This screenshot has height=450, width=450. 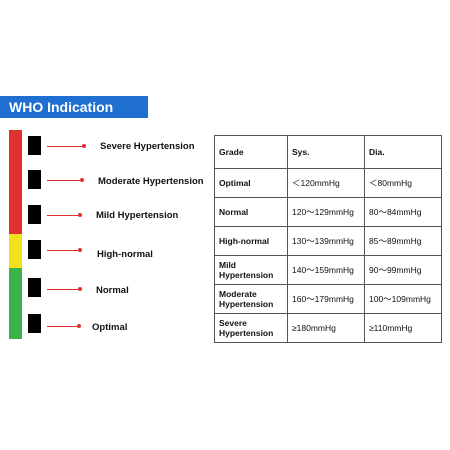 What do you see at coordinates (110, 327) in the screenshot?
I see `level-label-optimal: Optimal` at bounding box center [110, 327].